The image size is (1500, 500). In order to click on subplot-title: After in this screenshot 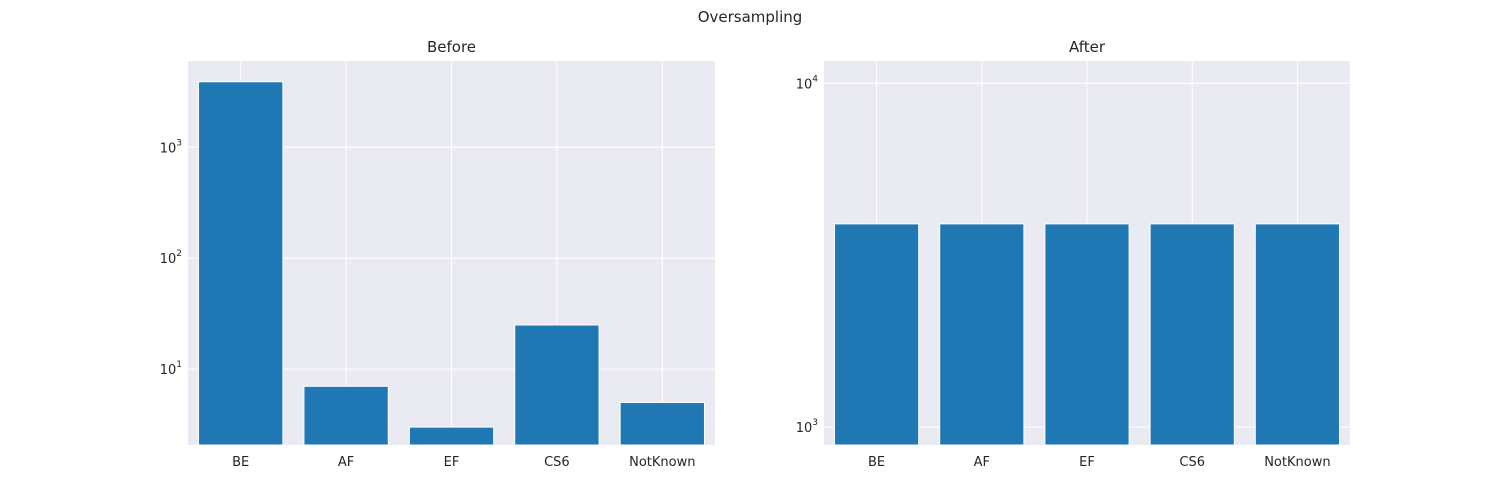, I will do `click(1087, 47)`.